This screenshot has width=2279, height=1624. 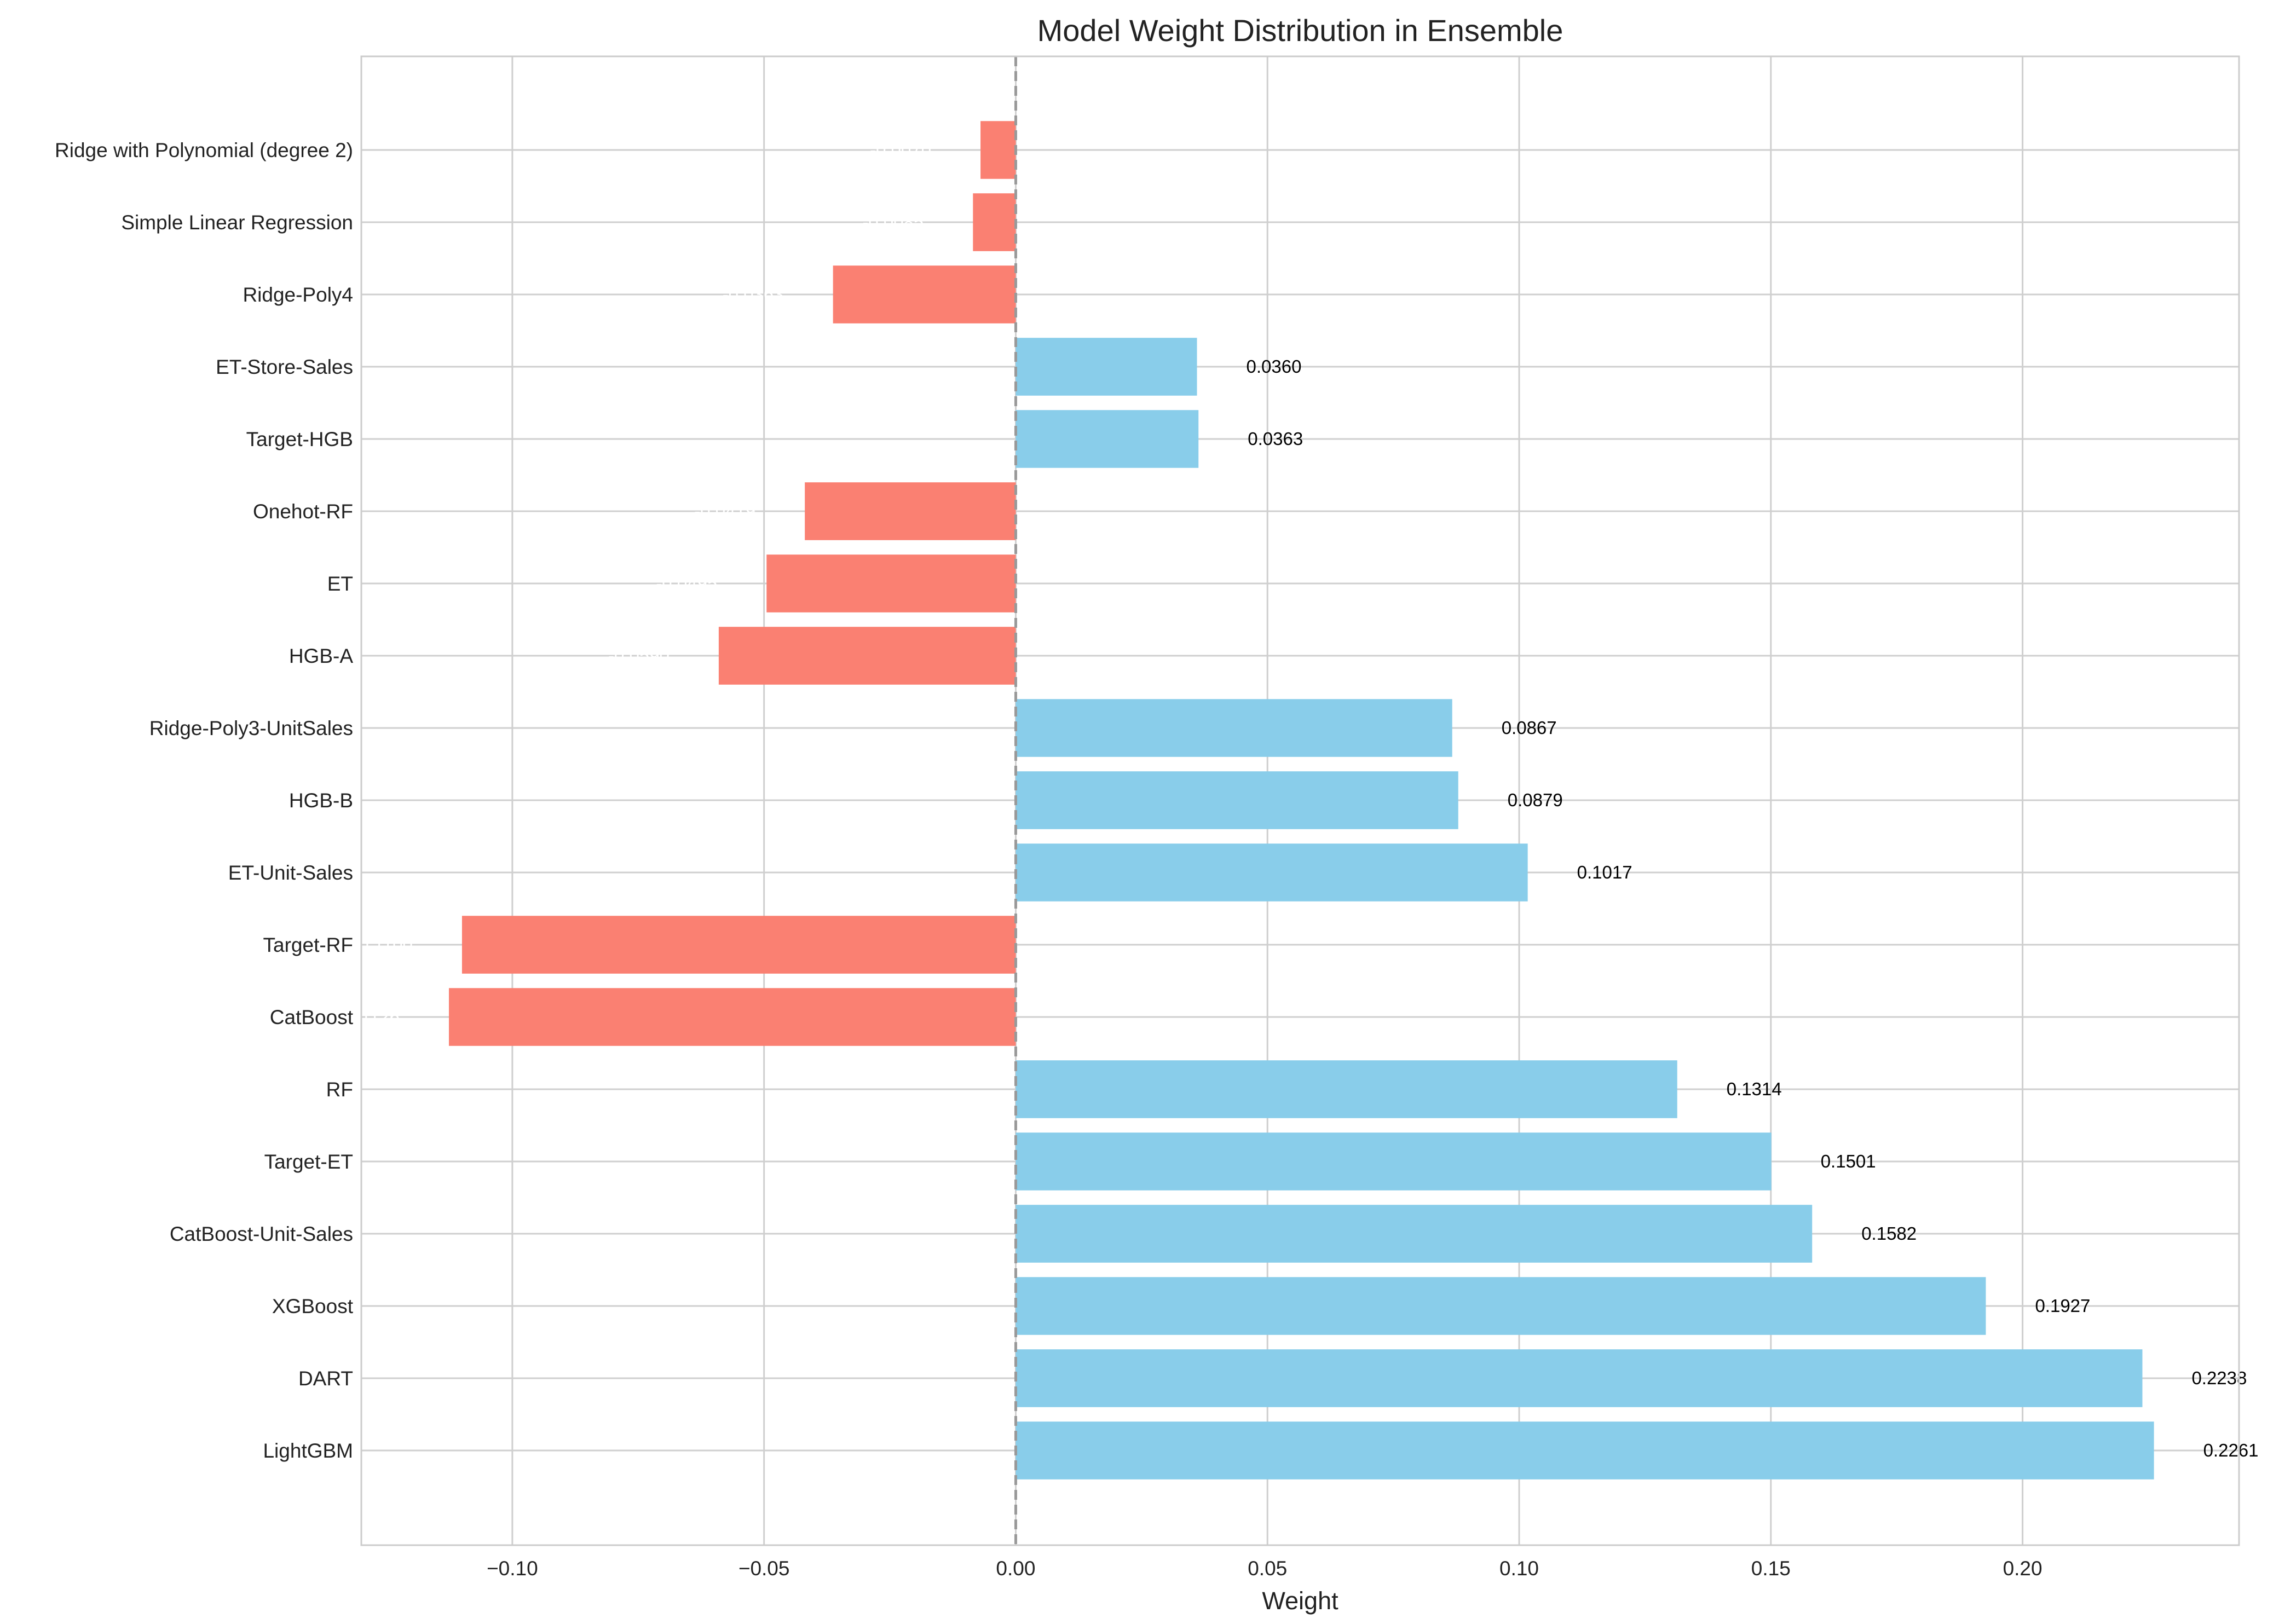 I want to click on x-tick-label: 0.15, so click(x=1771, y=1568).